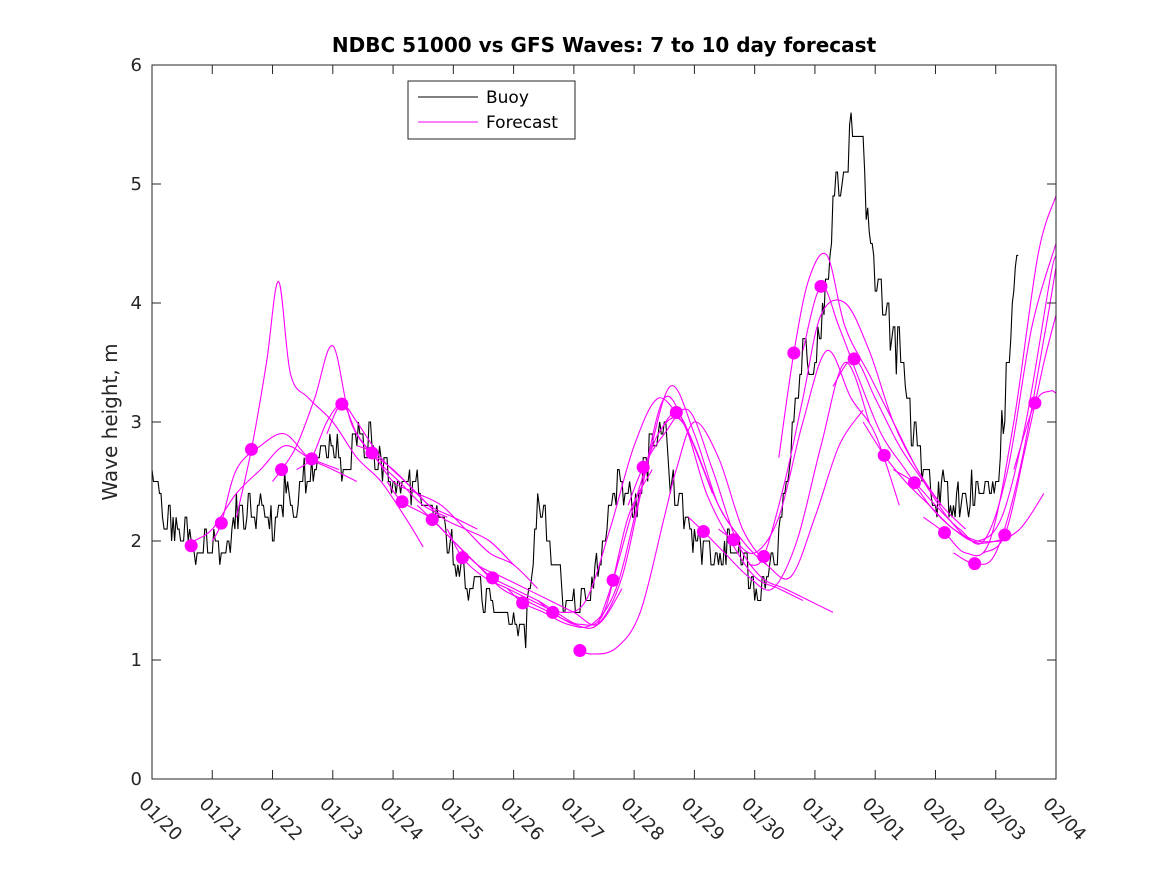 The image size is (1167, 875). What do you see at coordinates (763, 820) in the screenshot?
I see `x-tick-label: 01/30` at bounding box center [763, 820].